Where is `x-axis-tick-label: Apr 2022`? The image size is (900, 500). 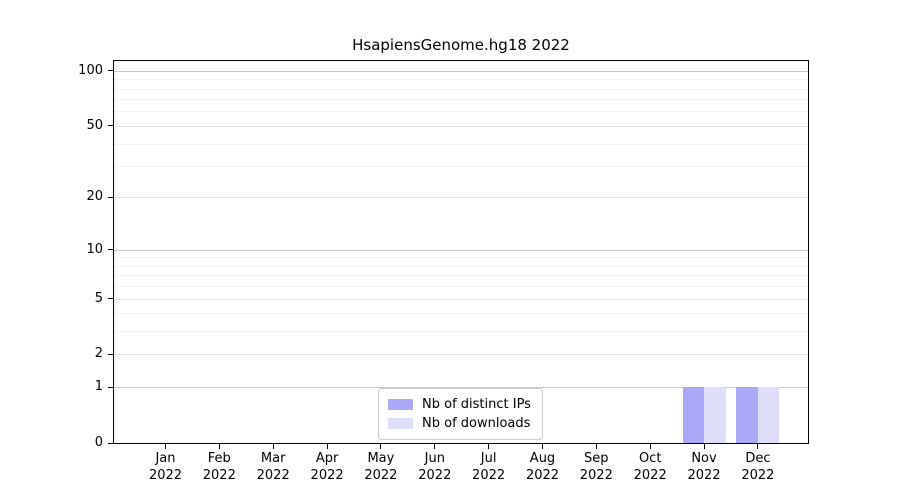
x-axis-tick-label: Apr 2022 is located at coordinates (327, 467).